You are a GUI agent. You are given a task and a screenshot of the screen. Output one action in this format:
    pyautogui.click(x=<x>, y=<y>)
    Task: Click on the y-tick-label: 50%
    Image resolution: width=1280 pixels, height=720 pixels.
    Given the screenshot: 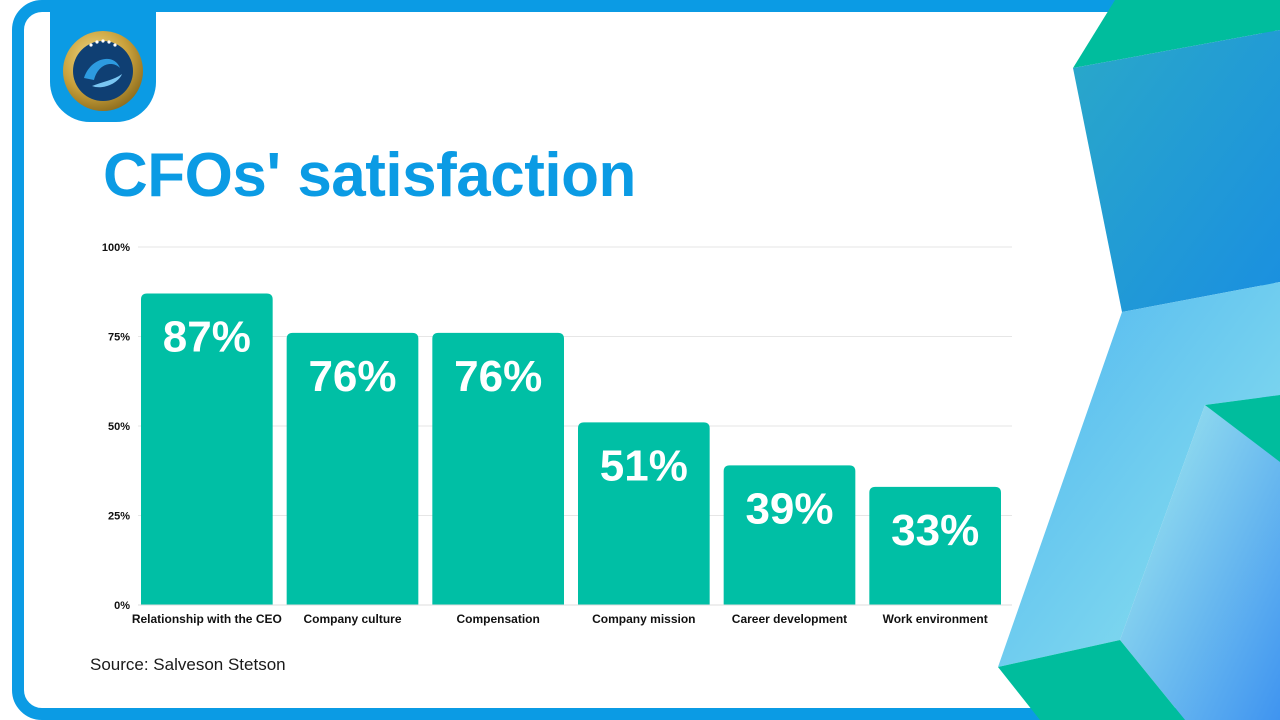 What is the action you would take?
    pyautogui.click(x=119, y=427)
    